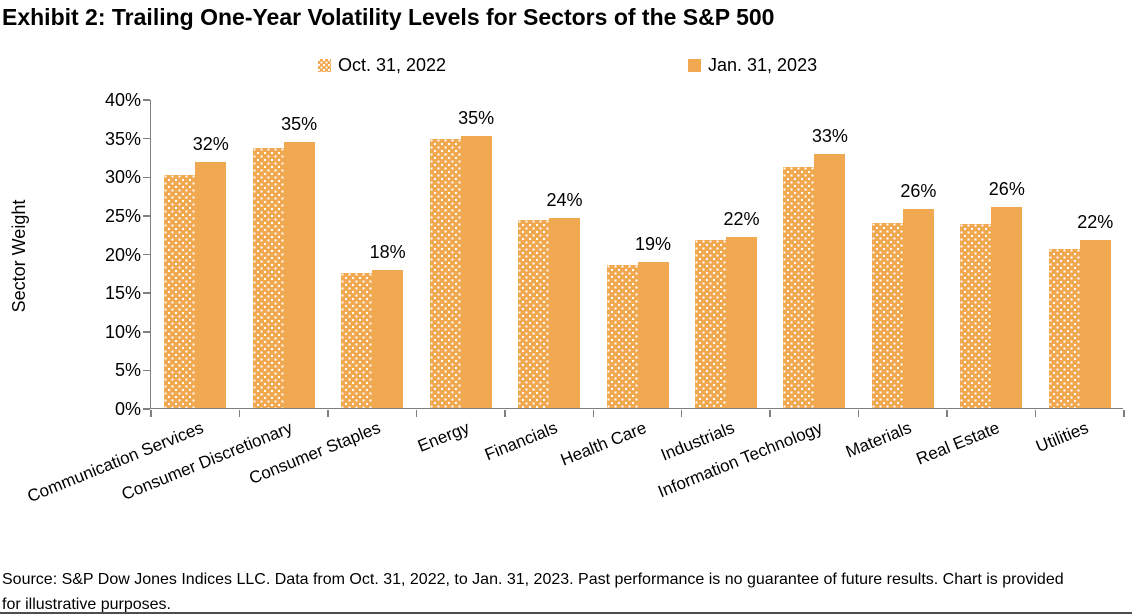 The width and height of the screenshot is (1132, 616). Describe the element at coordinates (1007, 307) in the screenshot. I see `bar-jan-real-estate` at that location.